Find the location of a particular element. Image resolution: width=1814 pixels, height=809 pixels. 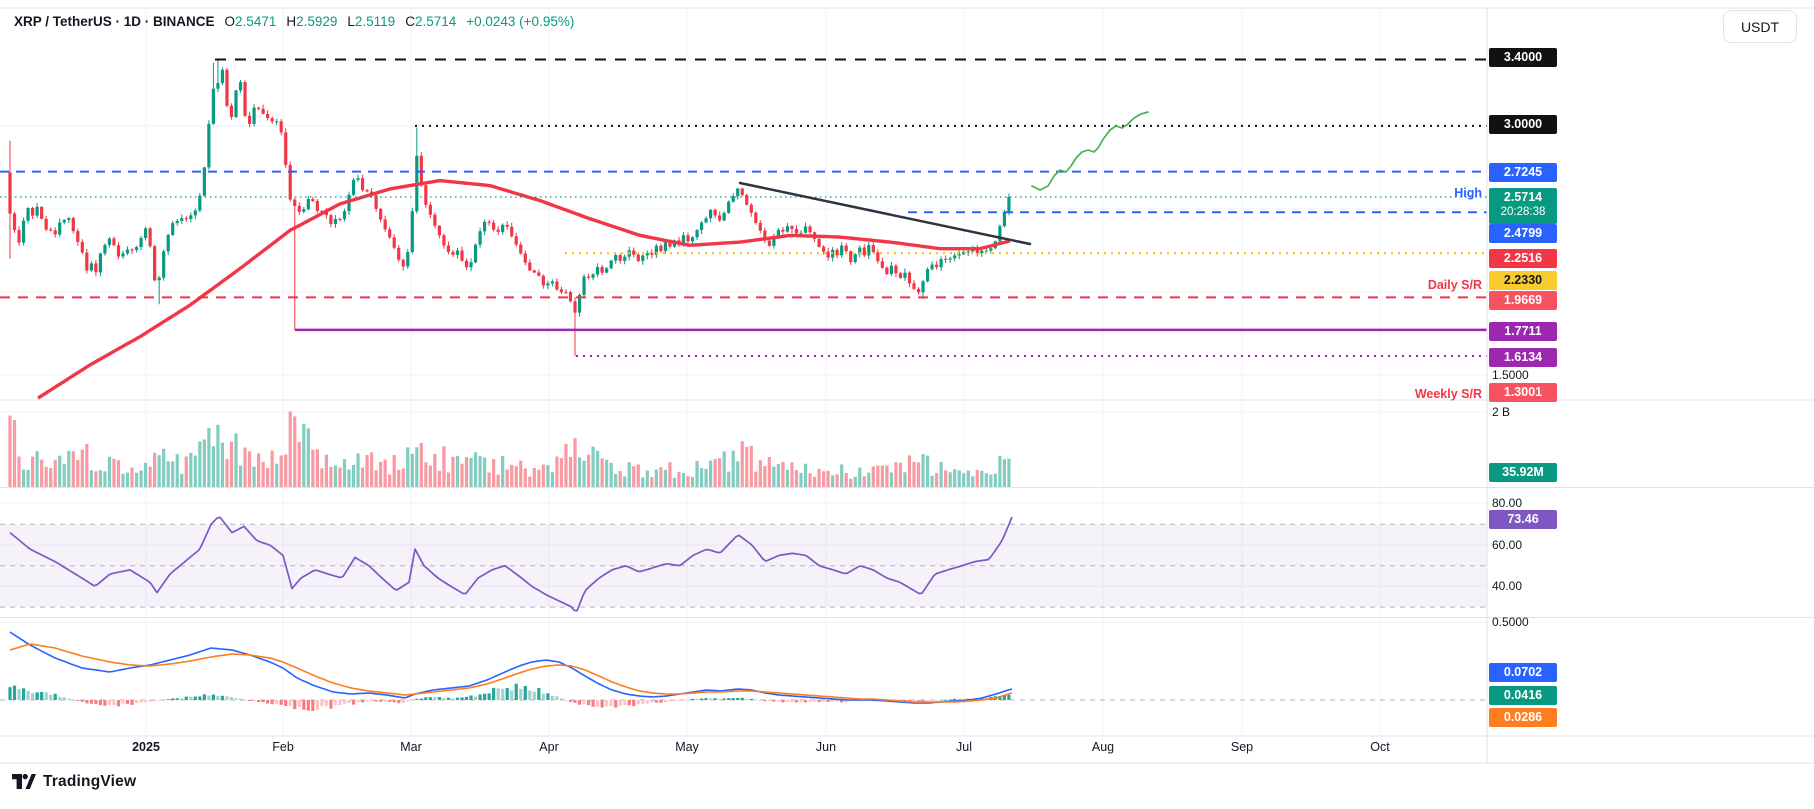

brand-name: TradingView is located at coordinates (90, 781).